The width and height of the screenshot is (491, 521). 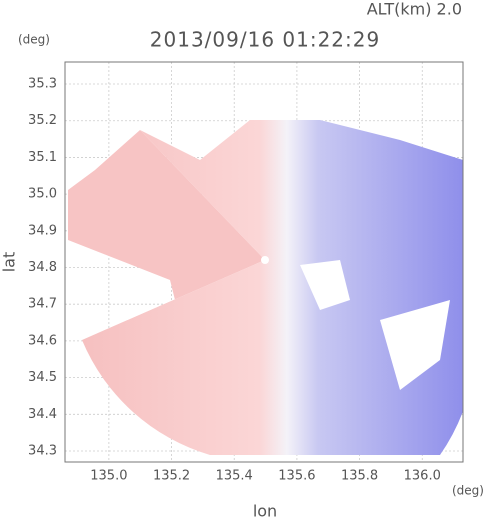 What do you see at coordinates (414, 9) in the screenshot?
I see `subtitle: ALT(km) 2.0` at bounding box center [414, 9].